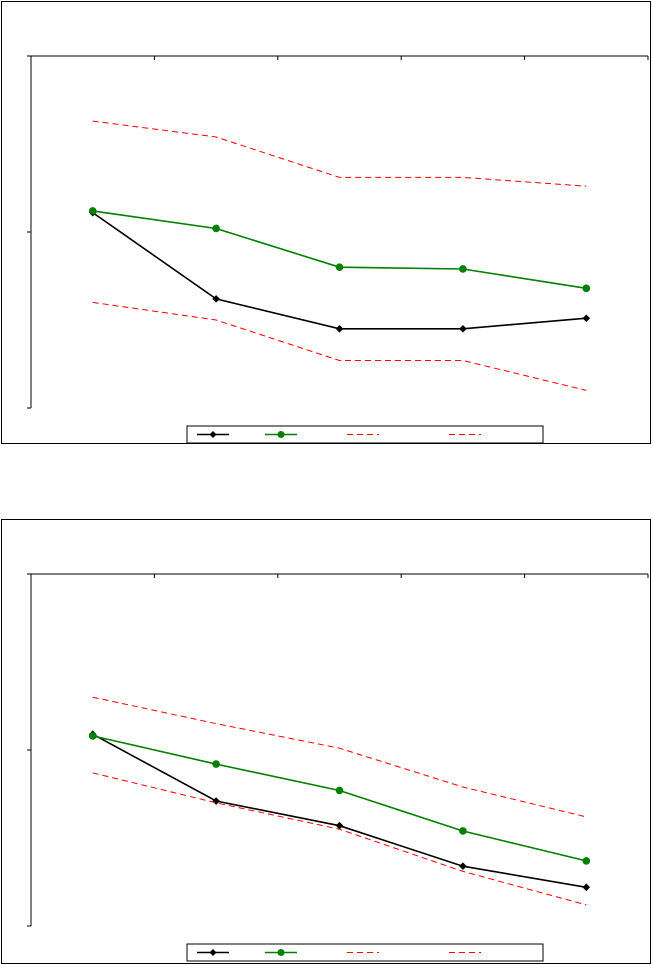 This screenshot has width=653, height=965. I want to click on bottom-chart-legend-box, so click(365, 952).